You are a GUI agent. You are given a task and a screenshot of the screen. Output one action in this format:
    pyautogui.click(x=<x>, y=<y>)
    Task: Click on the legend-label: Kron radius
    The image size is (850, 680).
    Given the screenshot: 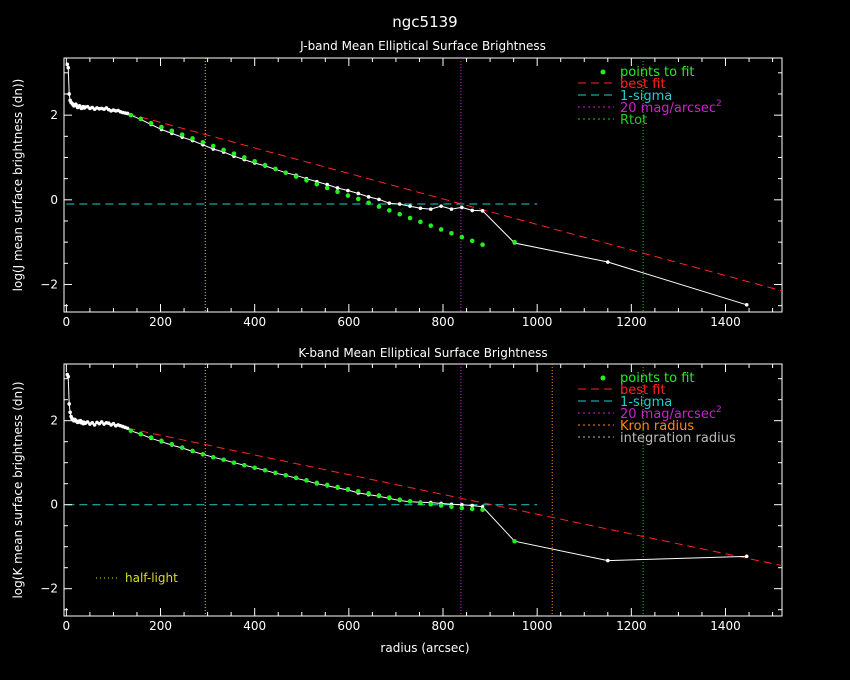 What is the action you would take?
    pyautogui.click(x=657, y=426)
    